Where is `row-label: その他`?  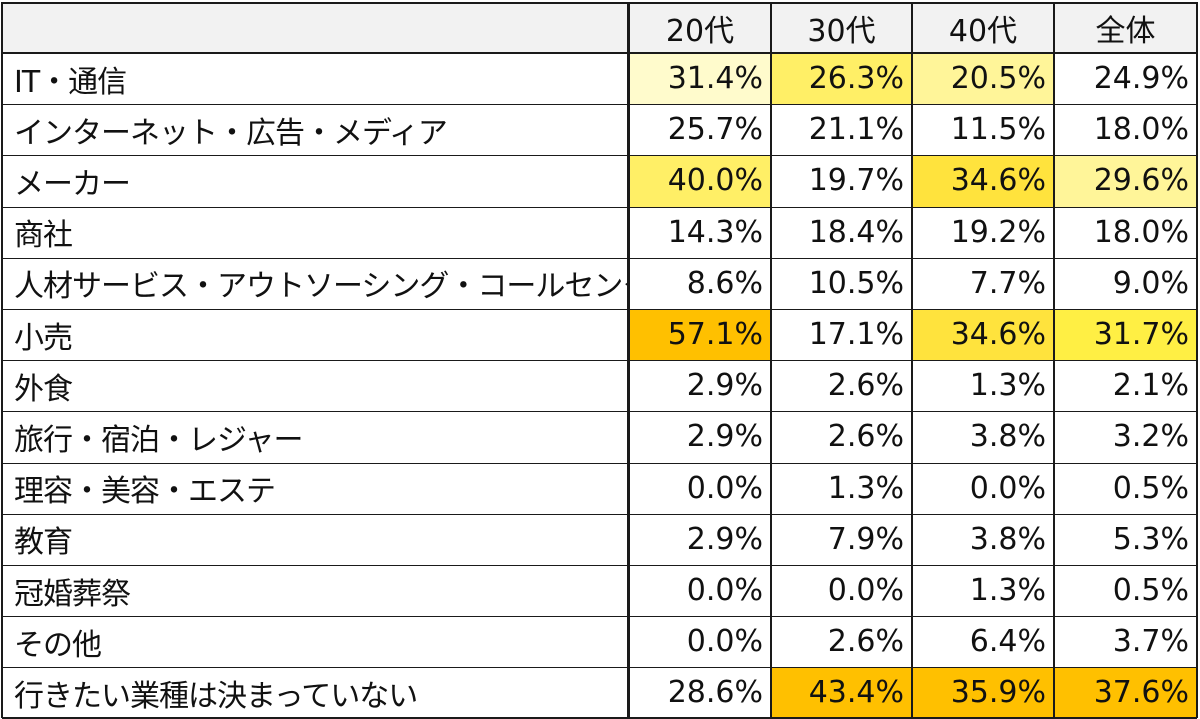 row-label: その他 is located at coordinates (58, 645).